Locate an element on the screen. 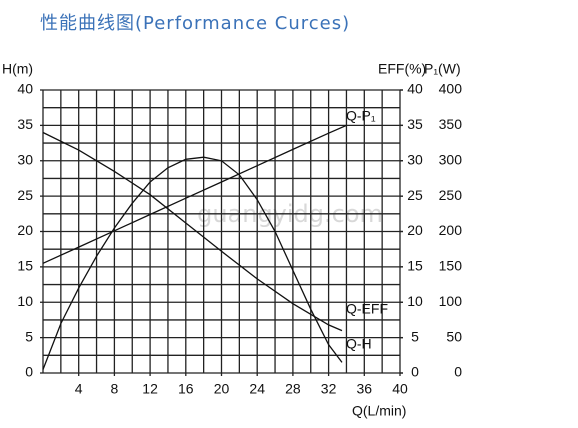 This screenshot has height=428, width=578. y2-tick-label: 0 is located at coordinates (415, 372).